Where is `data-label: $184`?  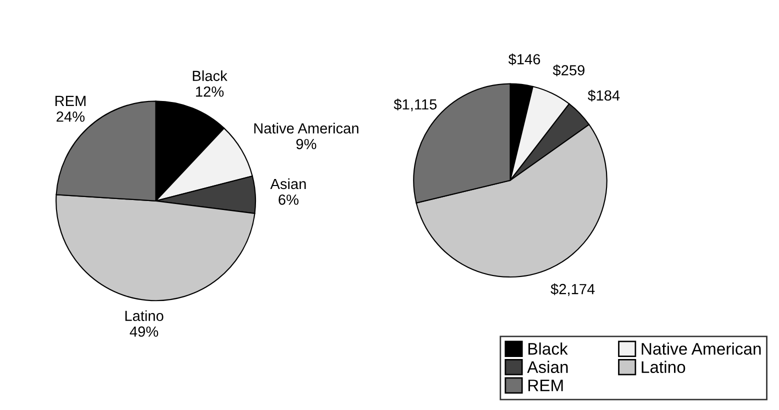 data-label: $184 is located at coordinates (604, 96).